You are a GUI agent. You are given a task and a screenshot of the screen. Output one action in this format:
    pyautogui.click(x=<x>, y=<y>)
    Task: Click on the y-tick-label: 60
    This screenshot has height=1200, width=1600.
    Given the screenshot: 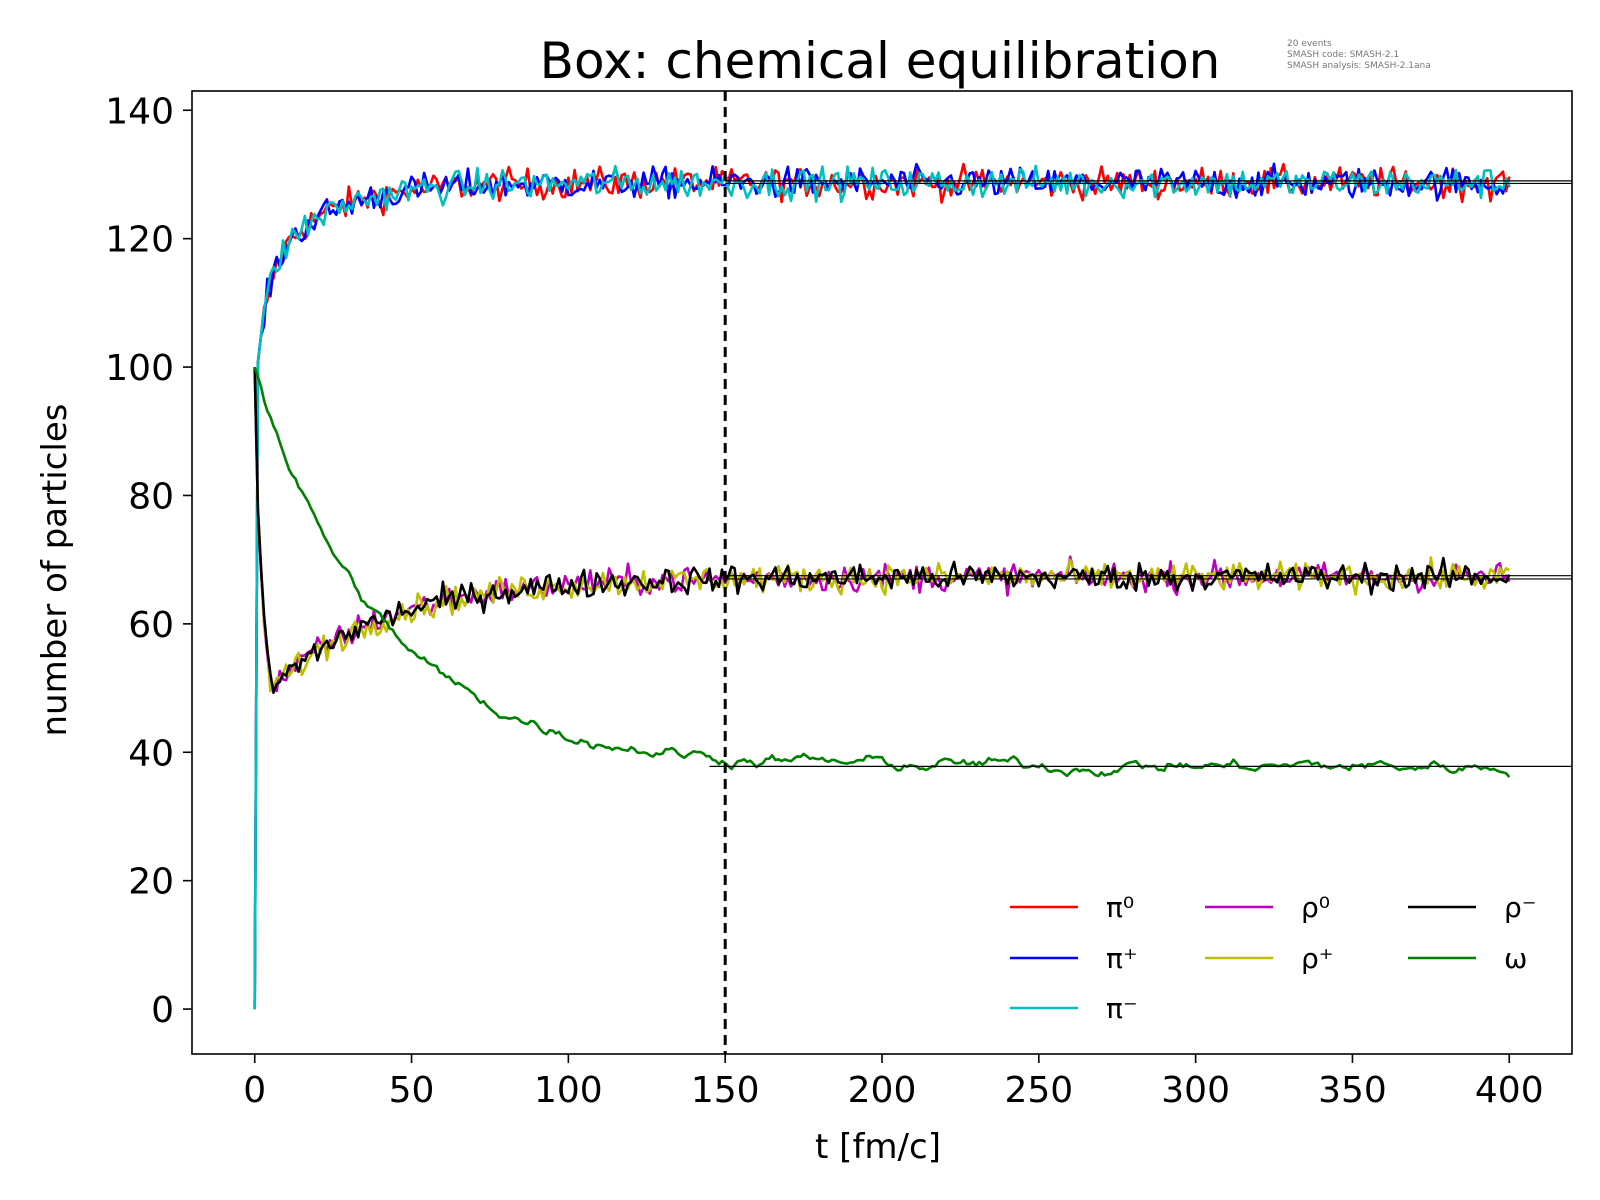 What is the action you would take?
    pyautogui.click(x=151, y=625)
    